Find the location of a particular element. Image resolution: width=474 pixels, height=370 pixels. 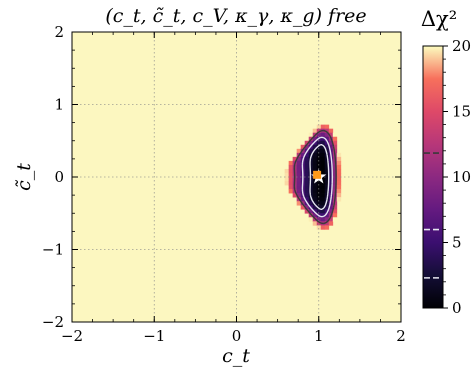

contours is located at coordinates (315, 177).